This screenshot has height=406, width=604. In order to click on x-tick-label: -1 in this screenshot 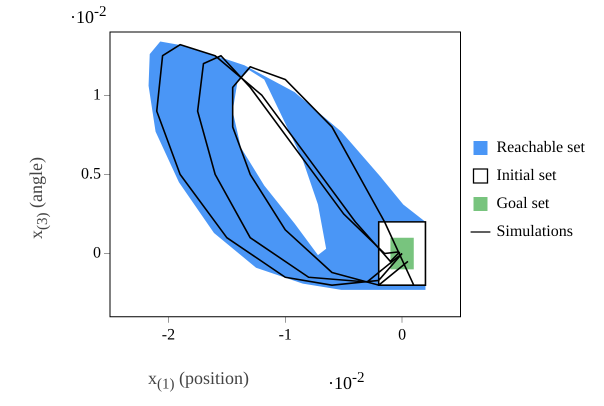, I will do `click(285, 335)`.